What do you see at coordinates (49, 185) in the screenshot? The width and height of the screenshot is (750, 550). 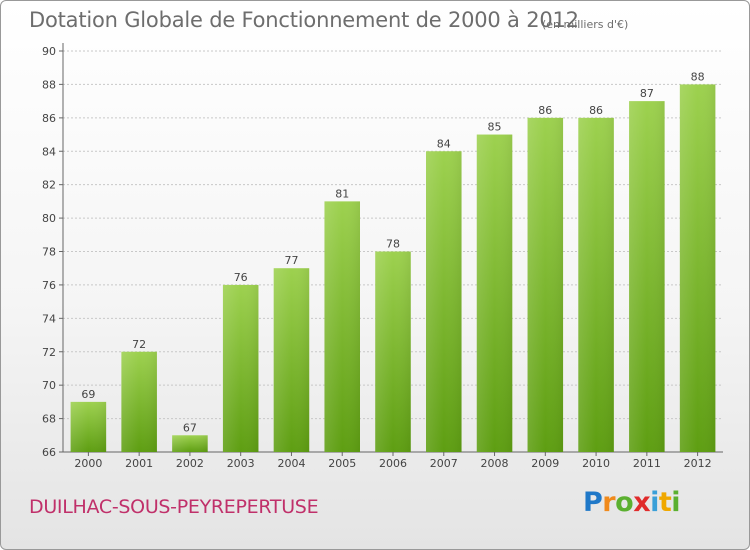 I see `y-tick-label: 82` at bounding box center [49, 185].